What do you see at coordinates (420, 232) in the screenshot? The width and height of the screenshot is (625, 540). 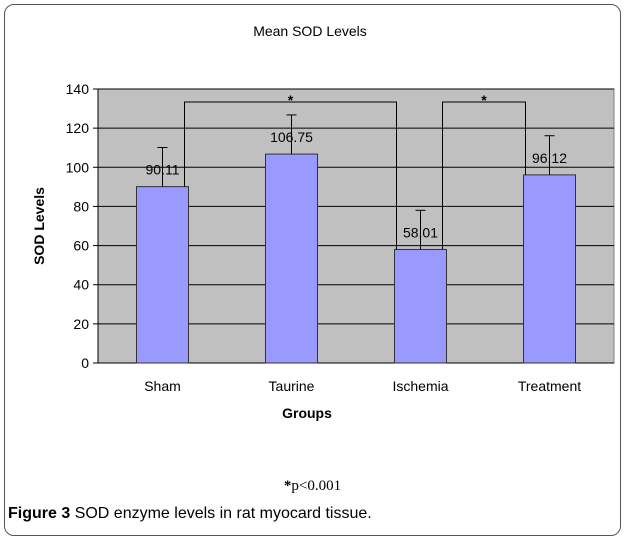 I see `value-label: 58.01` at bounding box center [420, 232].